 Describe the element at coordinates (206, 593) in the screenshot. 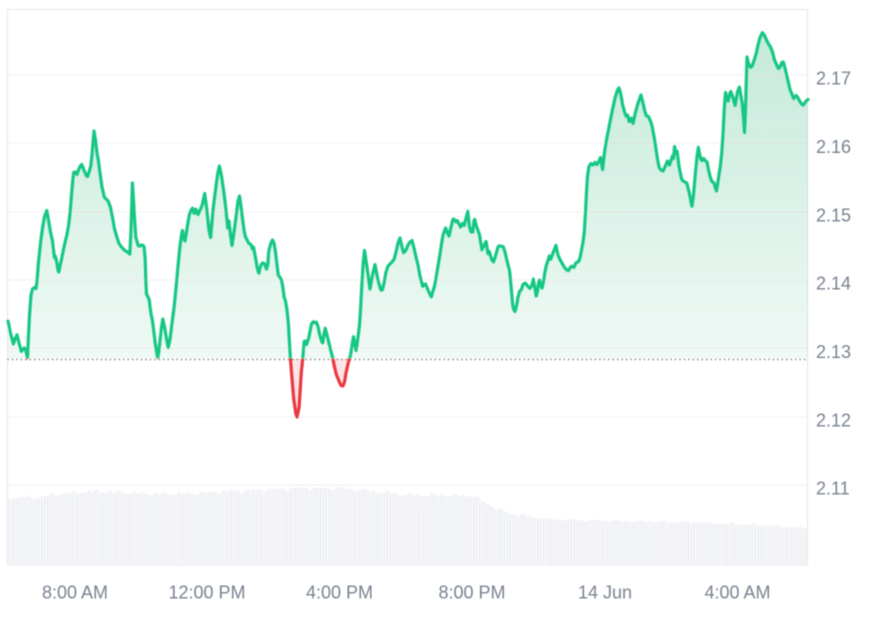

I see `svg-text: 12:00 PM` at that location.